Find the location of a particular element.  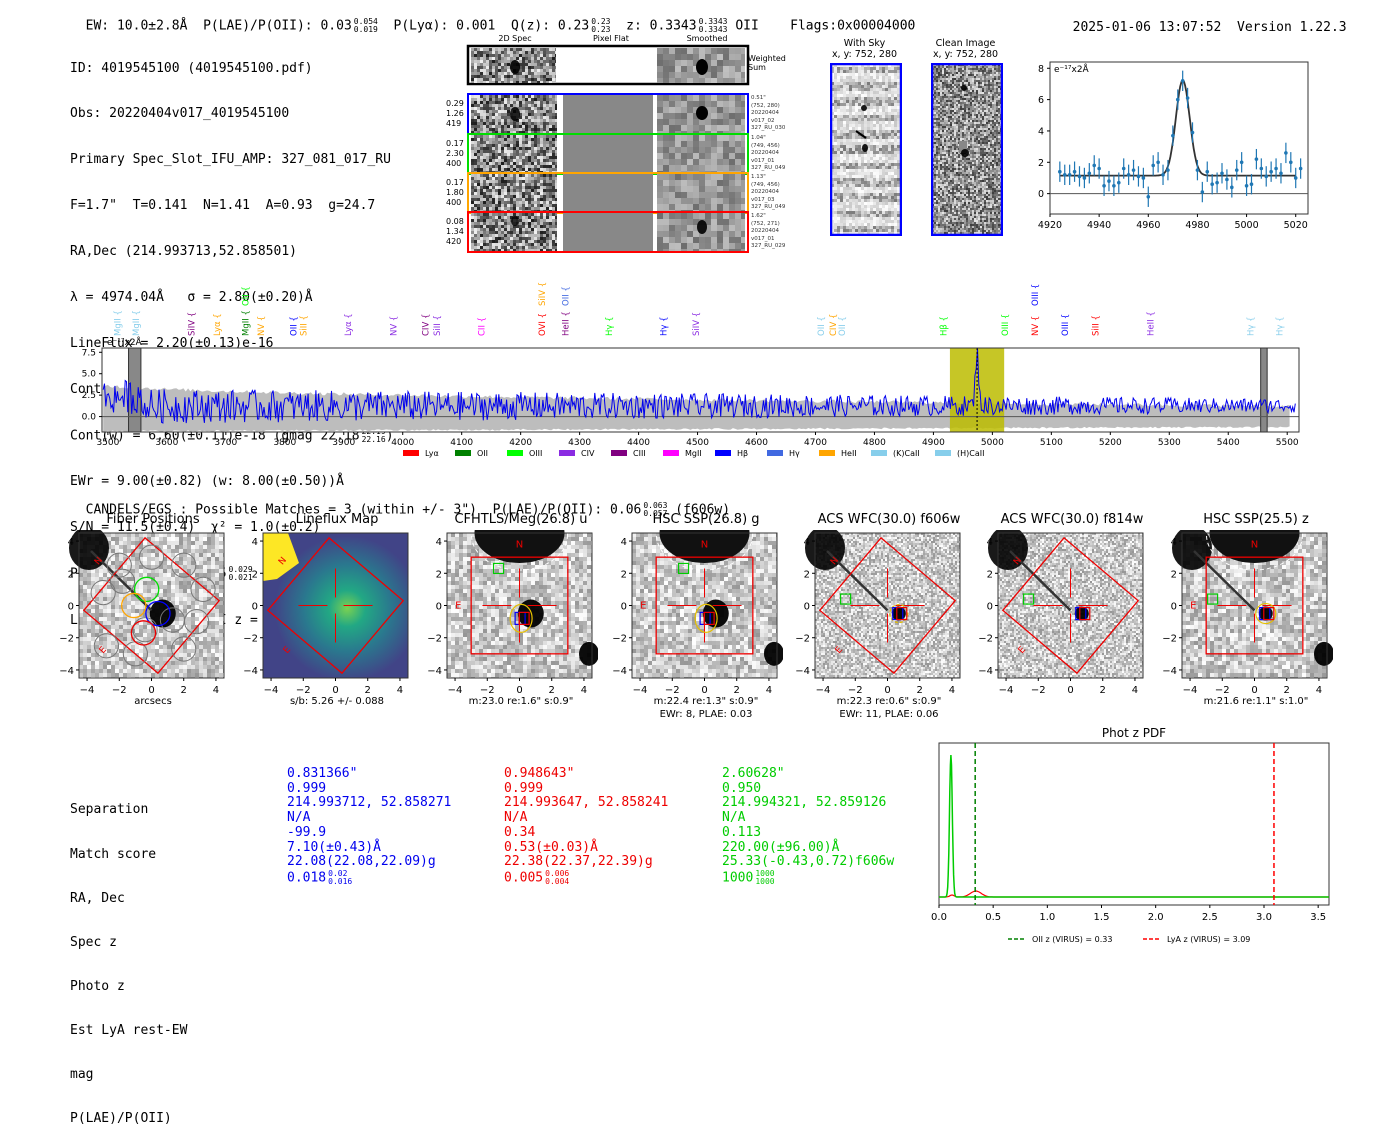

xtick-label: 2 is located at coordinates (184, 690).